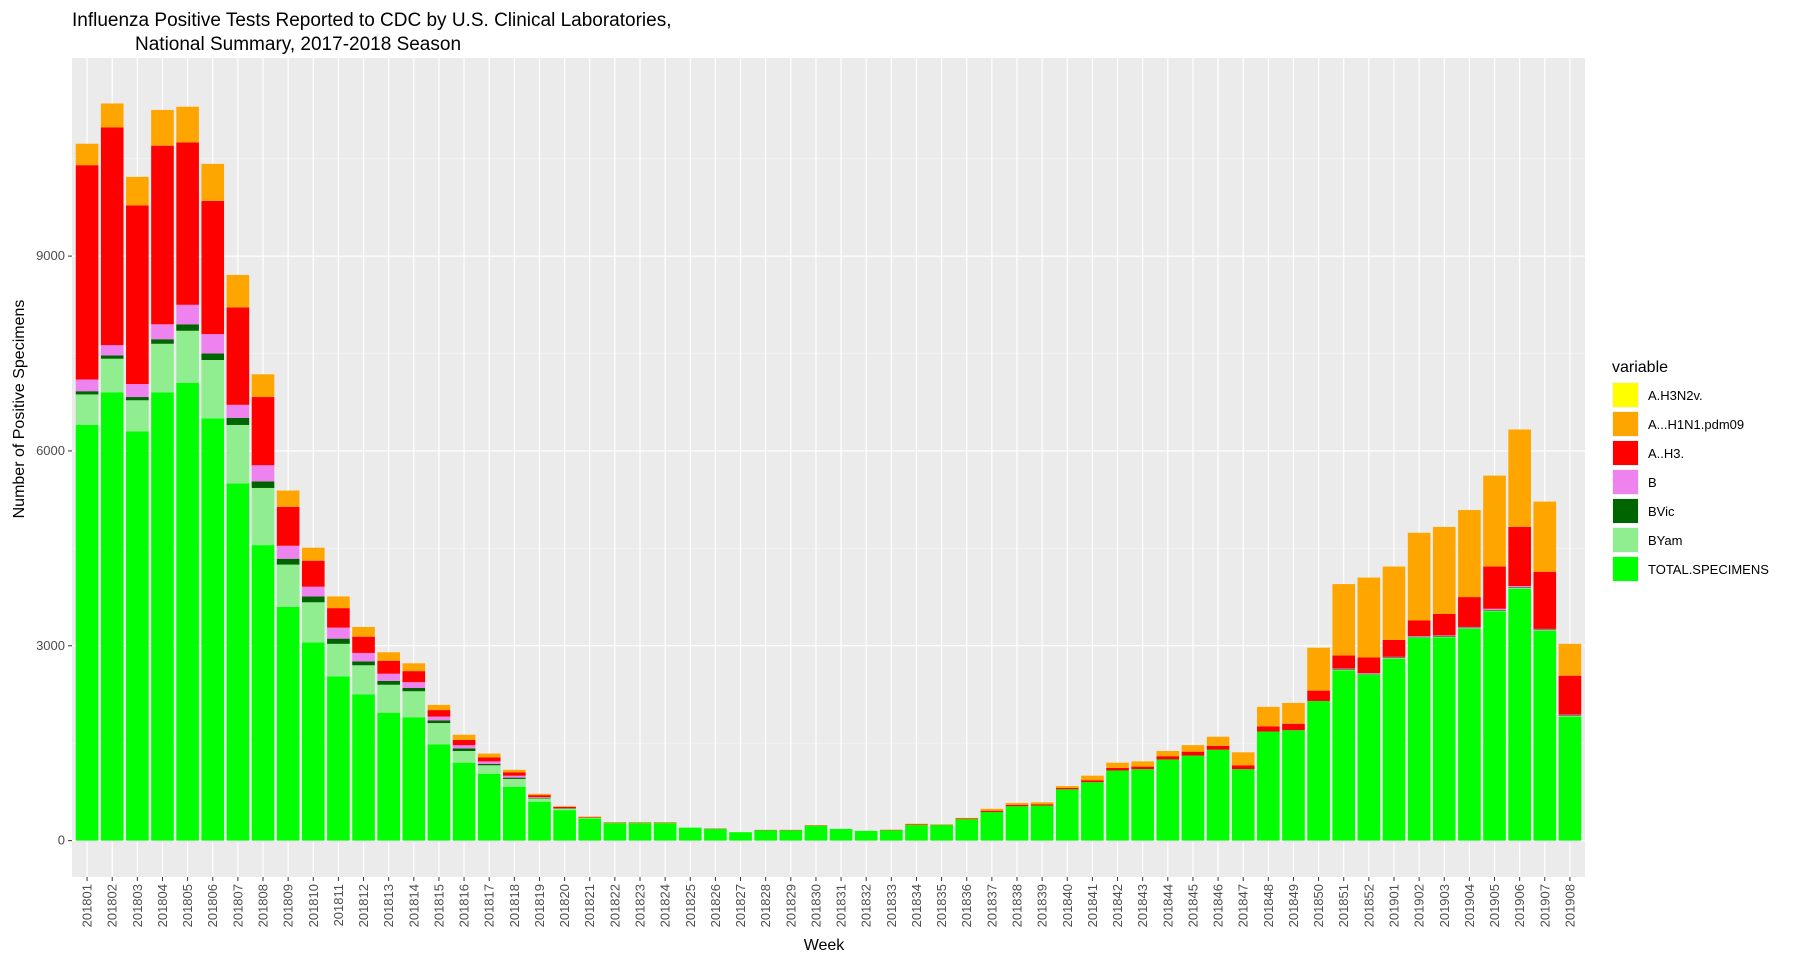 The image size is (1800, 960). What do you see at coordinates (966, 905) in the screenshot?
I see `x-tick-label-201836: 201836` at bounding box center [966, 905].